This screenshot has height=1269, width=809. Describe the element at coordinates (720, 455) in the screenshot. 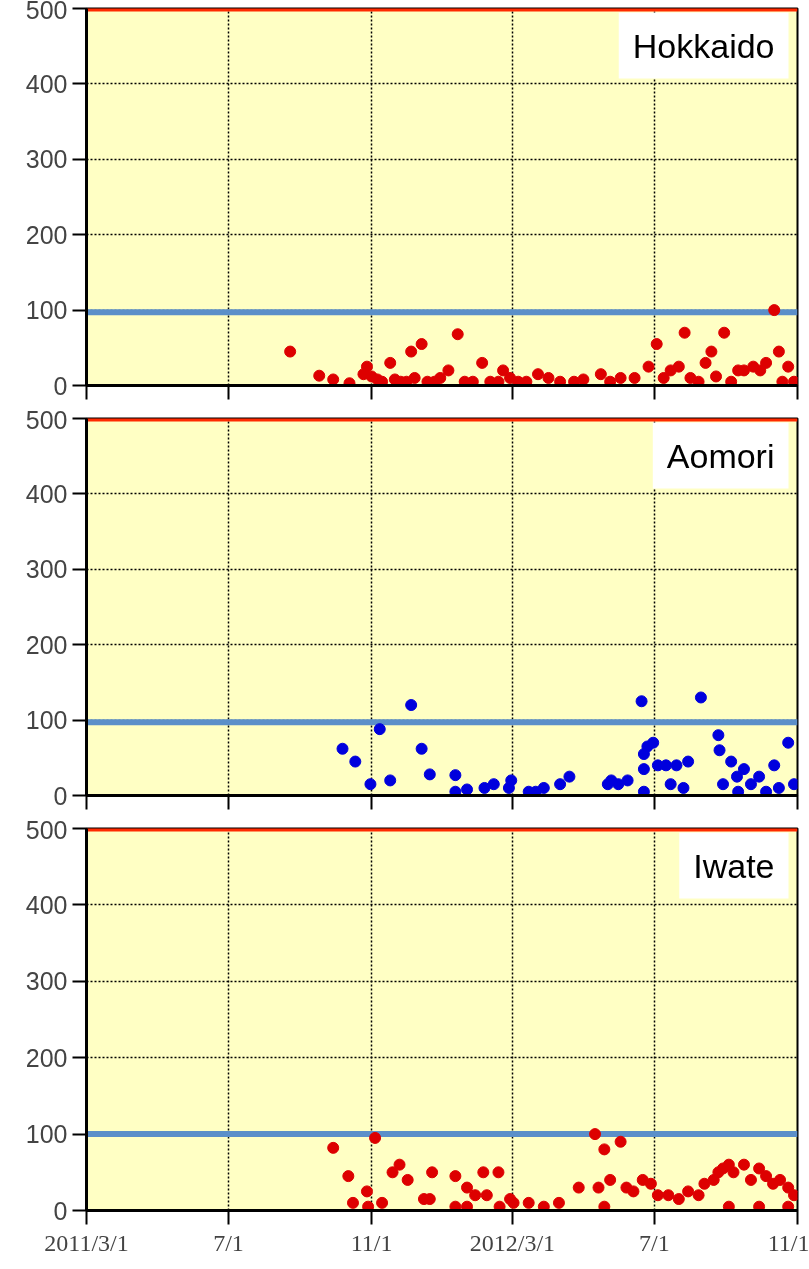

I see `annotation: Aomori` at that location.